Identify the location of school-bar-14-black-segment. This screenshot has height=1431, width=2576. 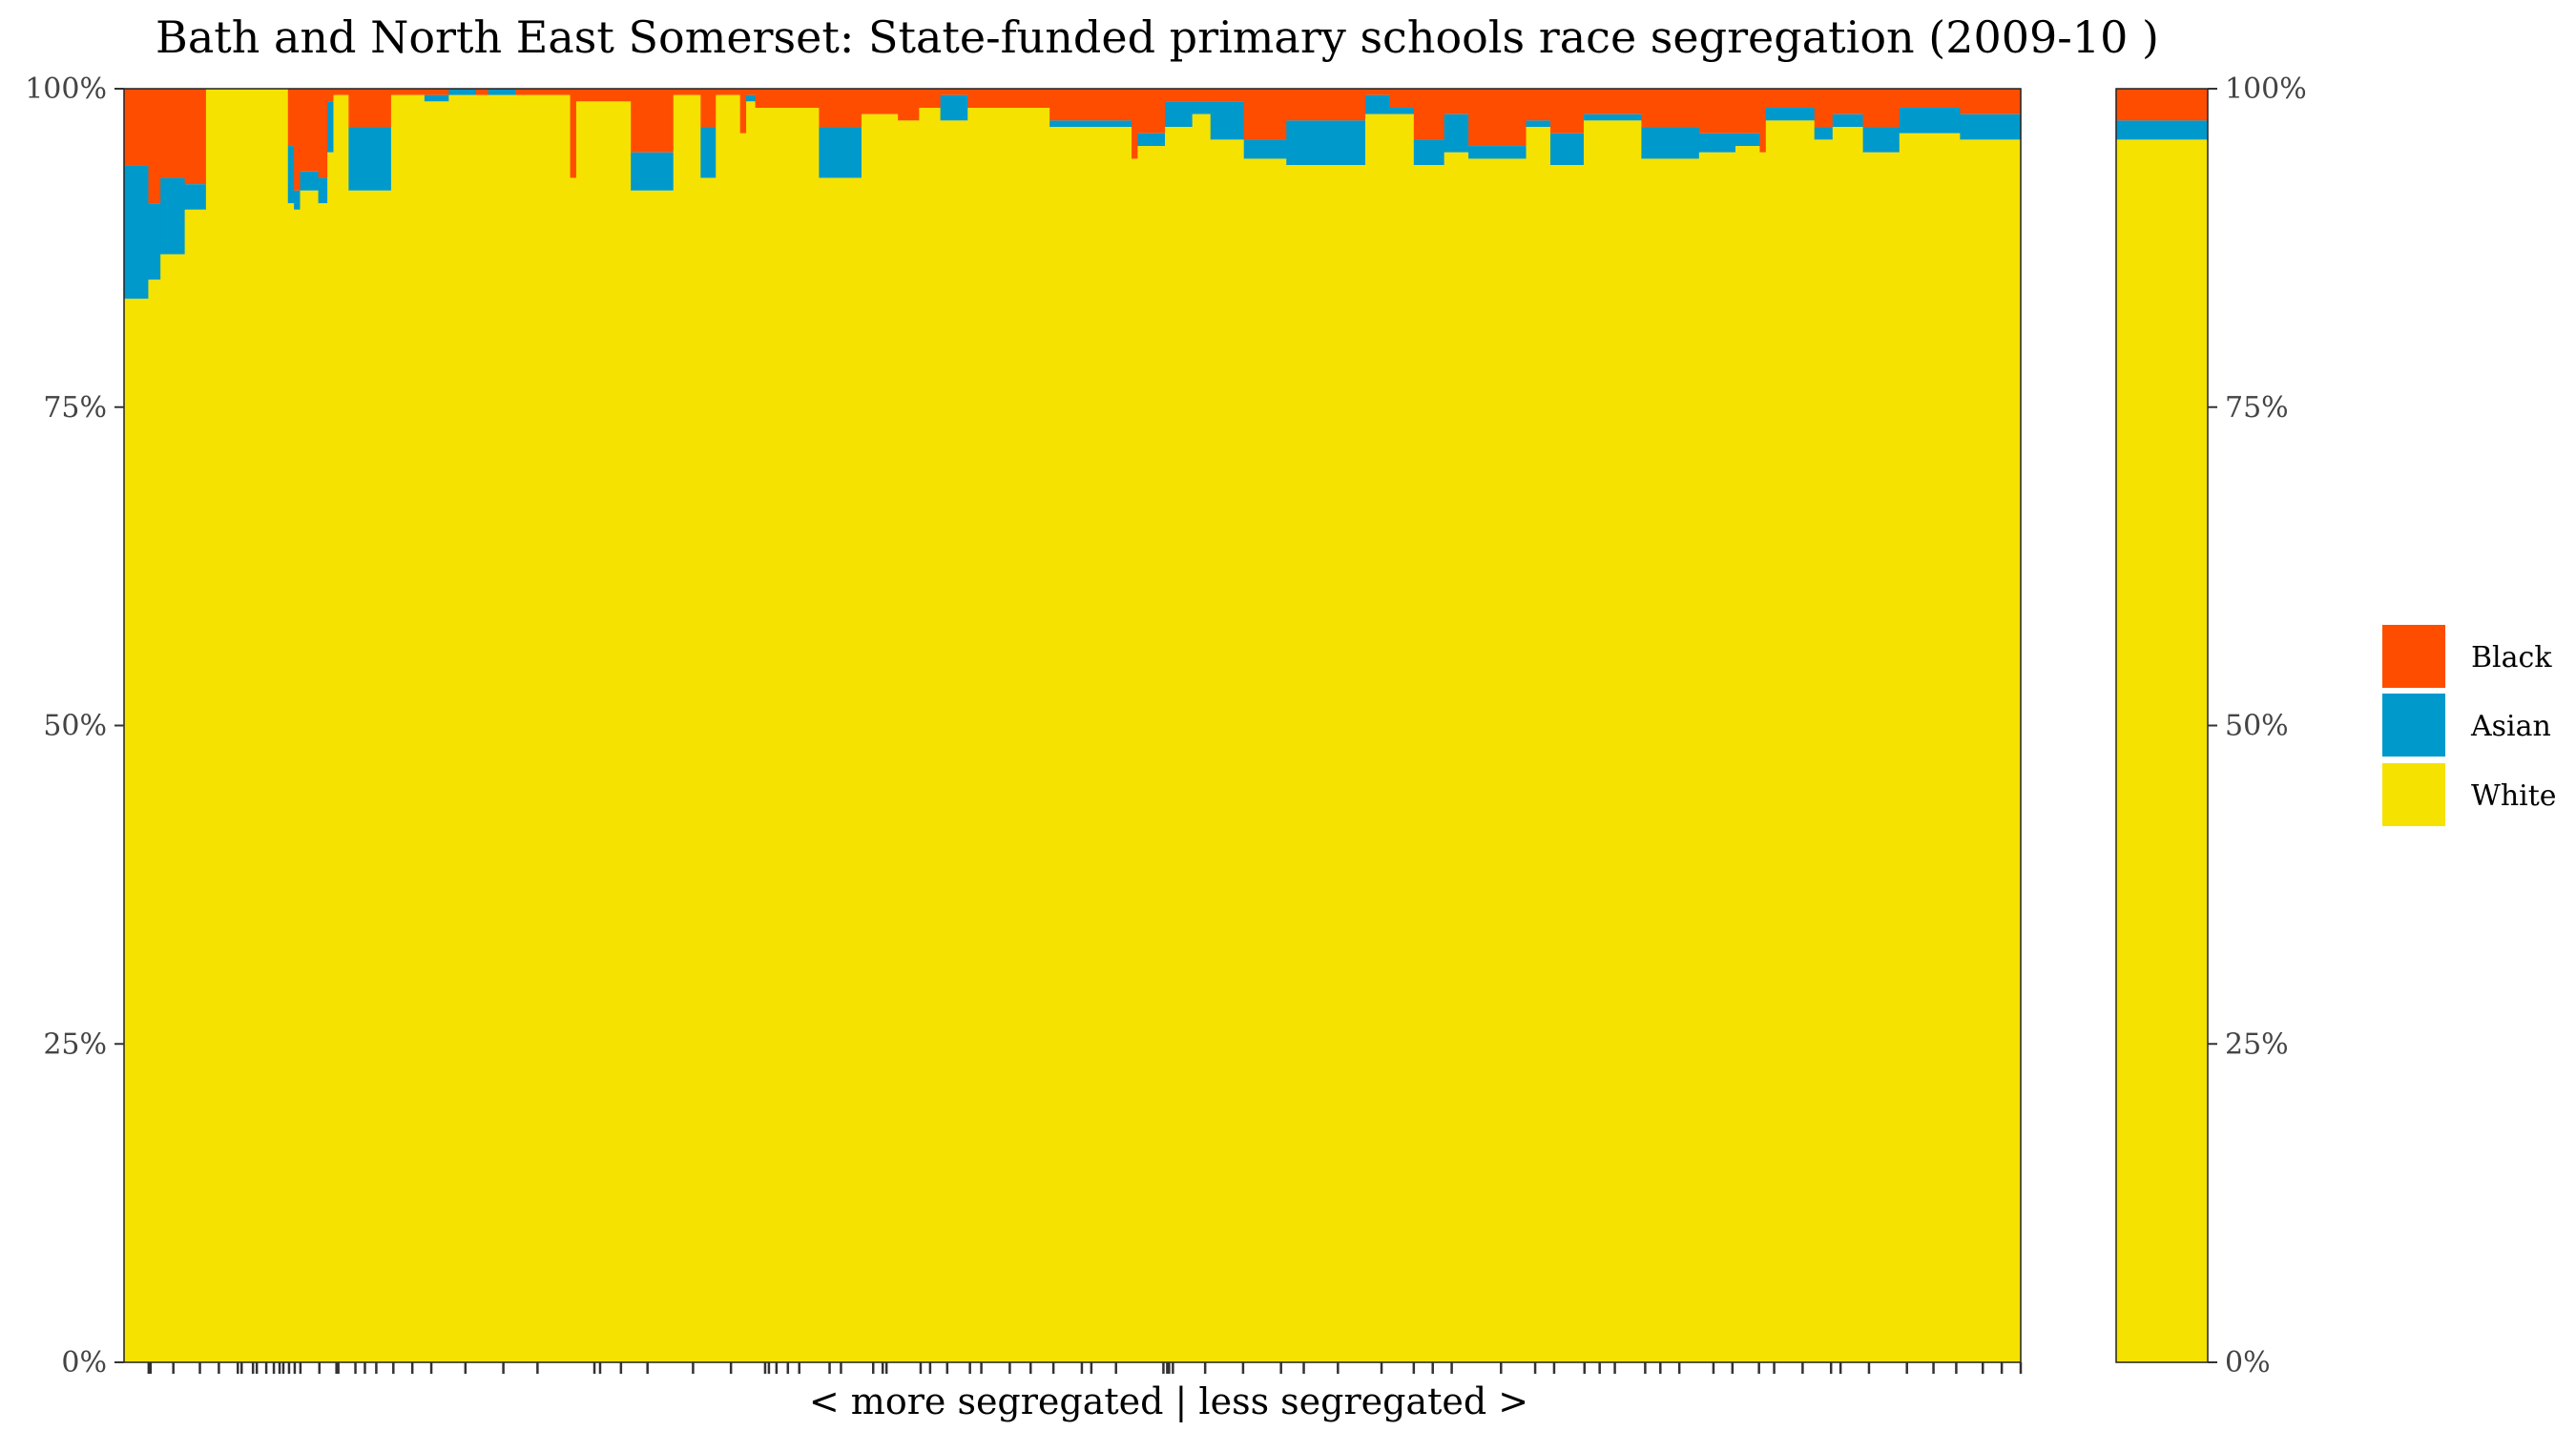
(436, 92).